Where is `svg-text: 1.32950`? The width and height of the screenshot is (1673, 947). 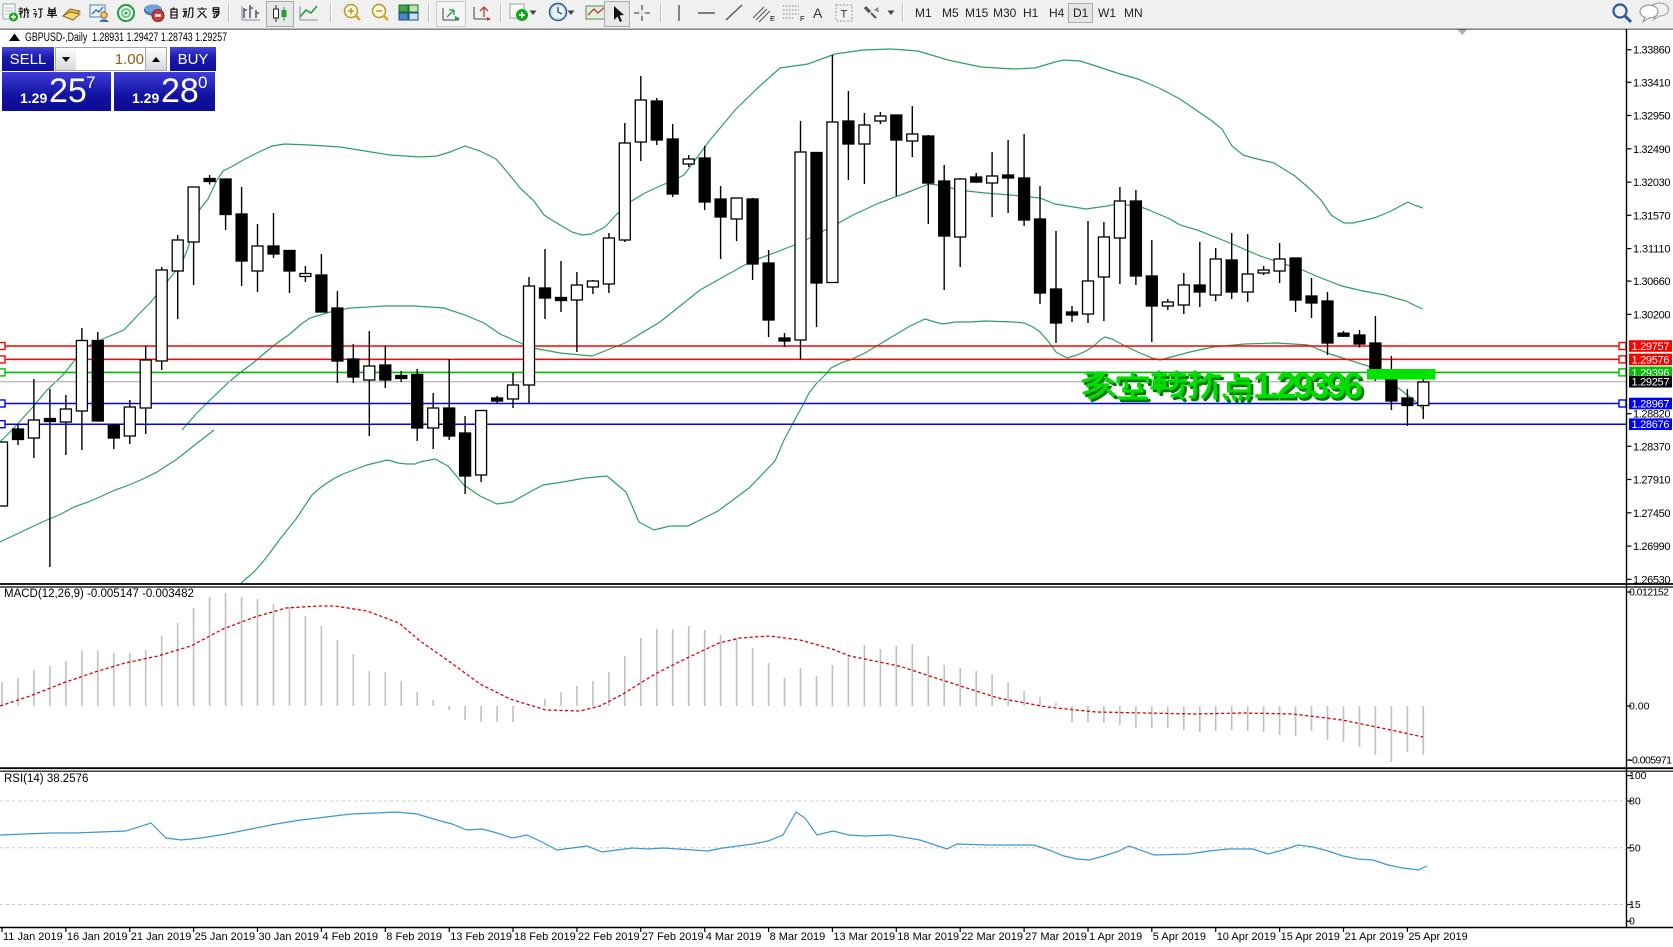 svg-text: 1.32950 is located at coordinates (1652, 117).